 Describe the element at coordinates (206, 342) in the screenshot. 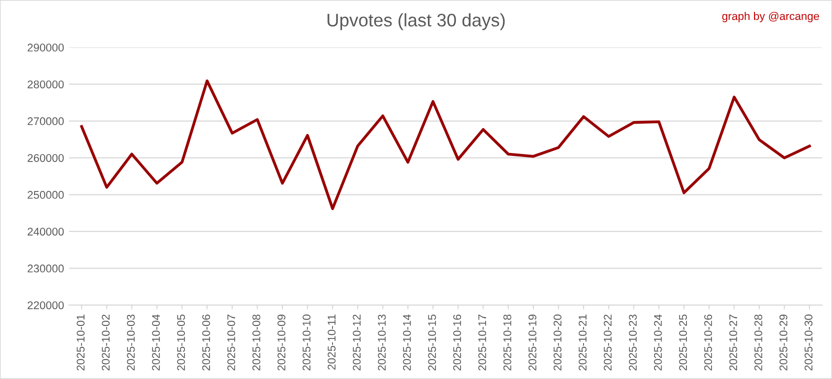

I see `x-tick-label: 2025-10-06` at that location.